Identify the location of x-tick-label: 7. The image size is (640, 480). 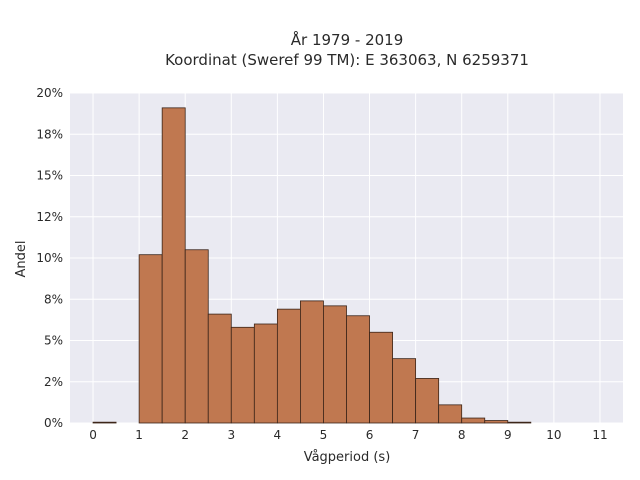
(416, 435).